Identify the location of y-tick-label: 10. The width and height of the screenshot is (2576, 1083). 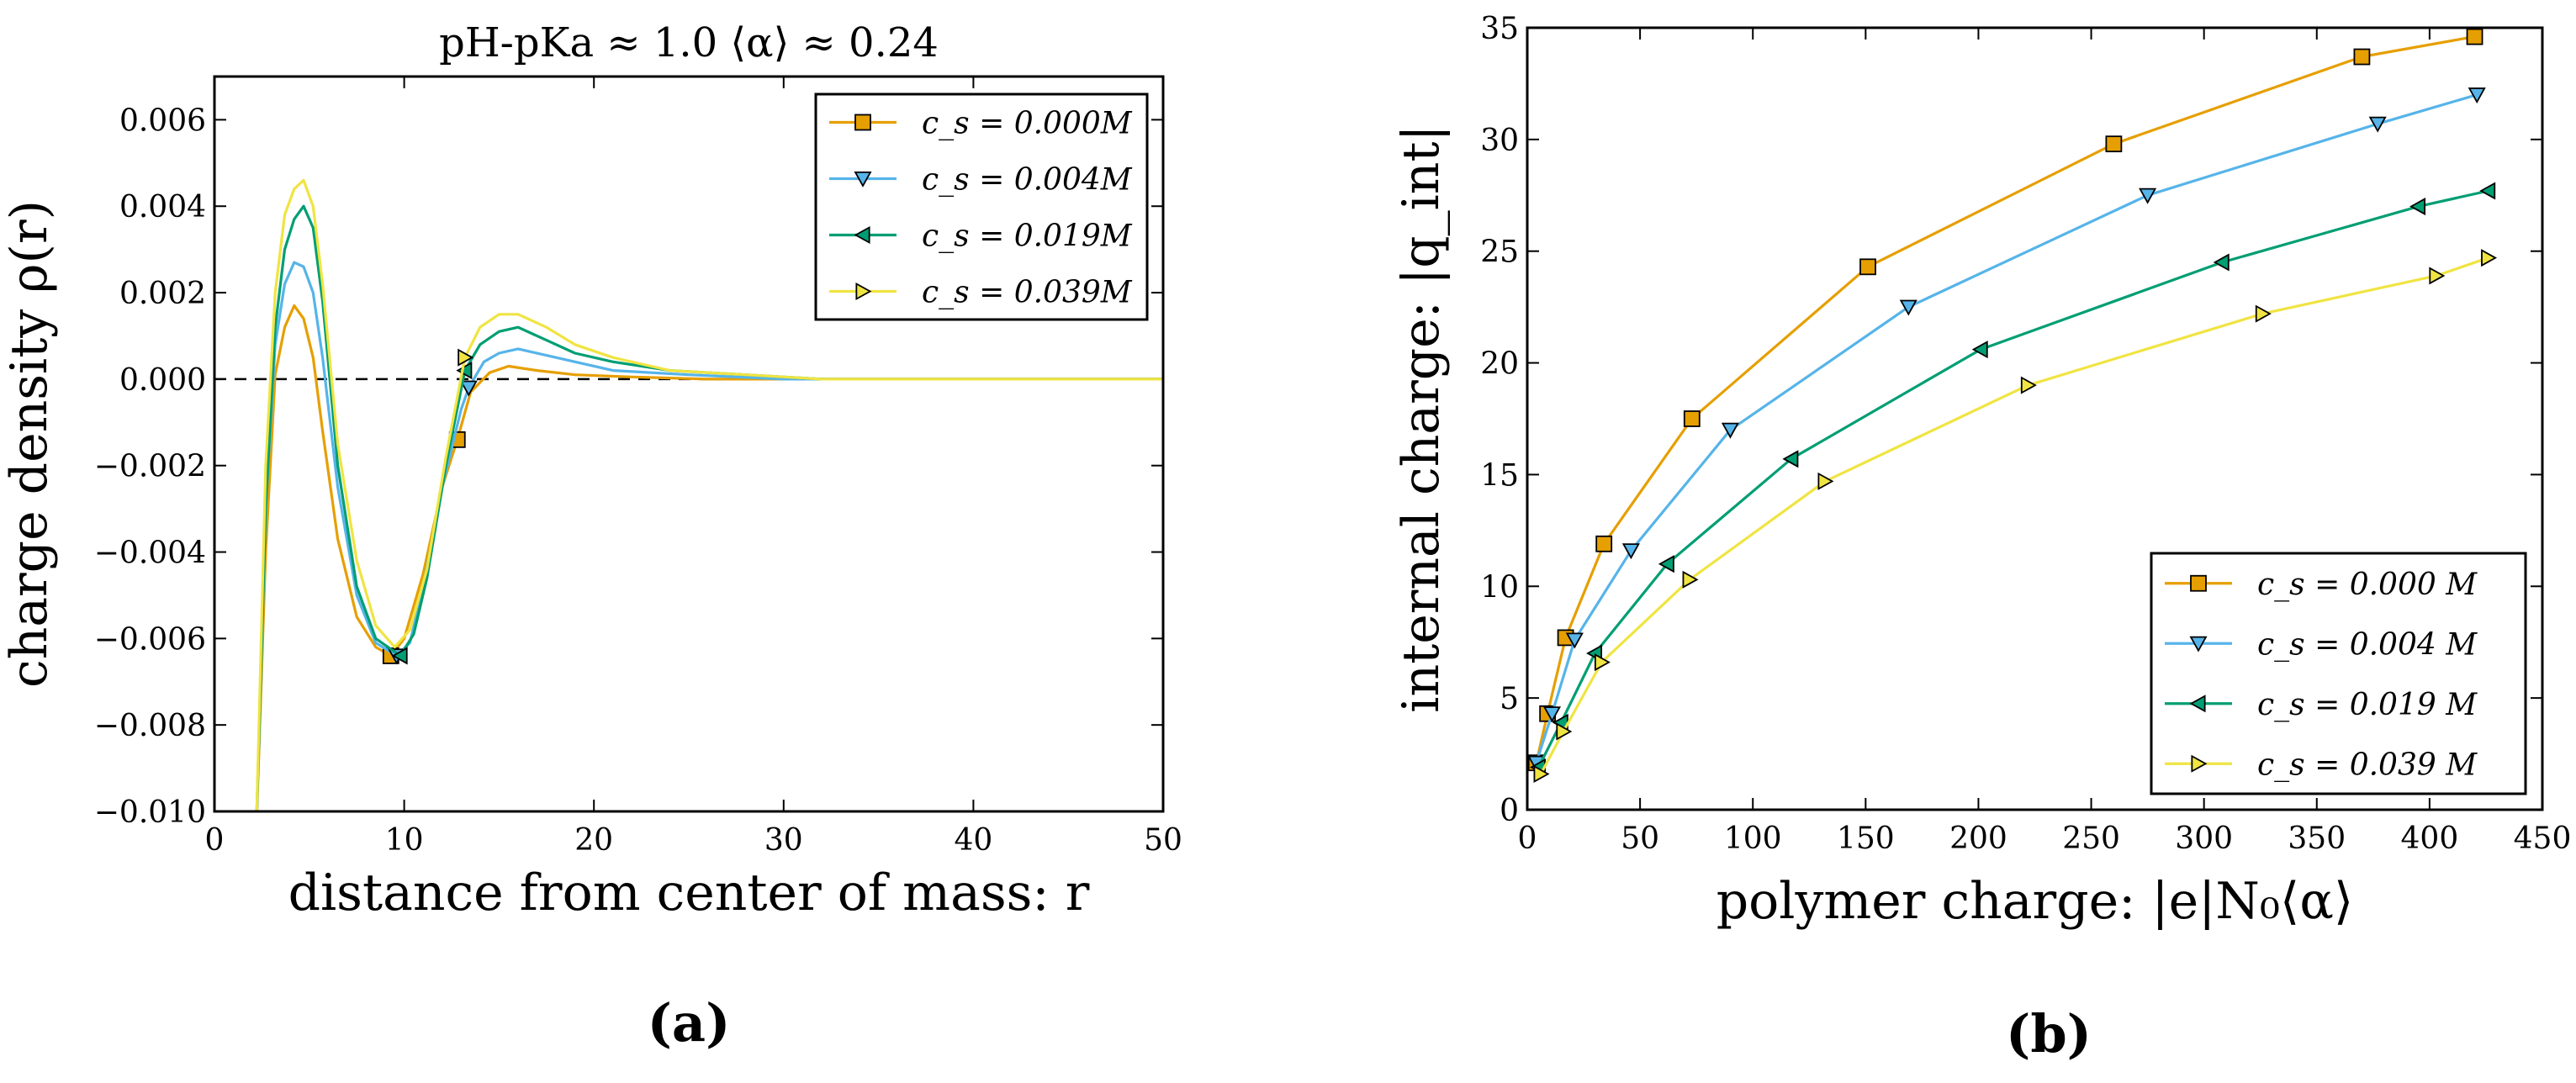
(1499, 587).